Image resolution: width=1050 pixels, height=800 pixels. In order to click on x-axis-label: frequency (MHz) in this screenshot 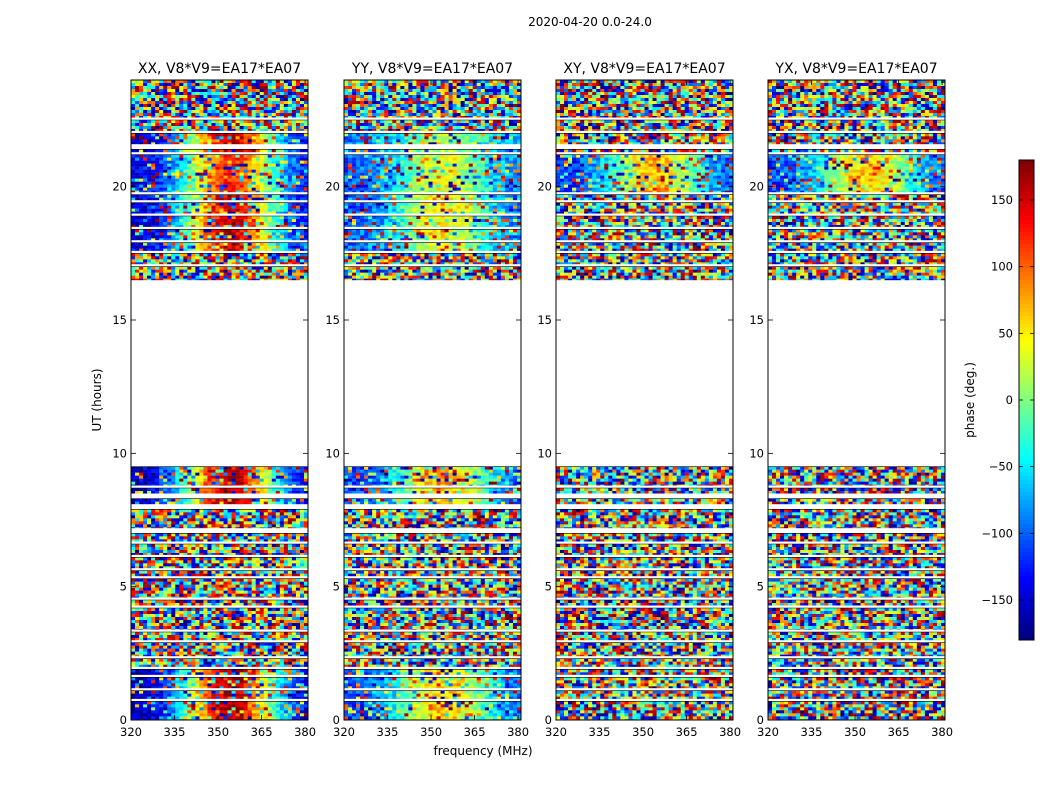, I will do `click(482, 751)`.